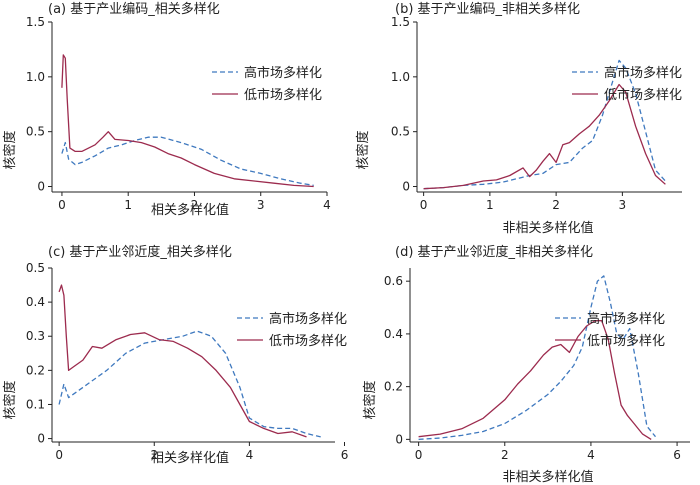  Describe the element at coordinates (35, 336) in the screenshot. I see `y-tick-label: 0.3` at that location.